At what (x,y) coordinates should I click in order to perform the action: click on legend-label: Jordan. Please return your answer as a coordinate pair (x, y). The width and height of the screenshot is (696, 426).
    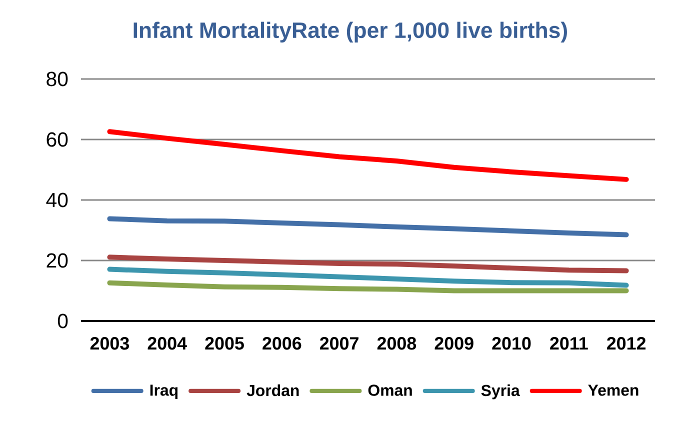
    Looking at the image, I should click on (272, 390).